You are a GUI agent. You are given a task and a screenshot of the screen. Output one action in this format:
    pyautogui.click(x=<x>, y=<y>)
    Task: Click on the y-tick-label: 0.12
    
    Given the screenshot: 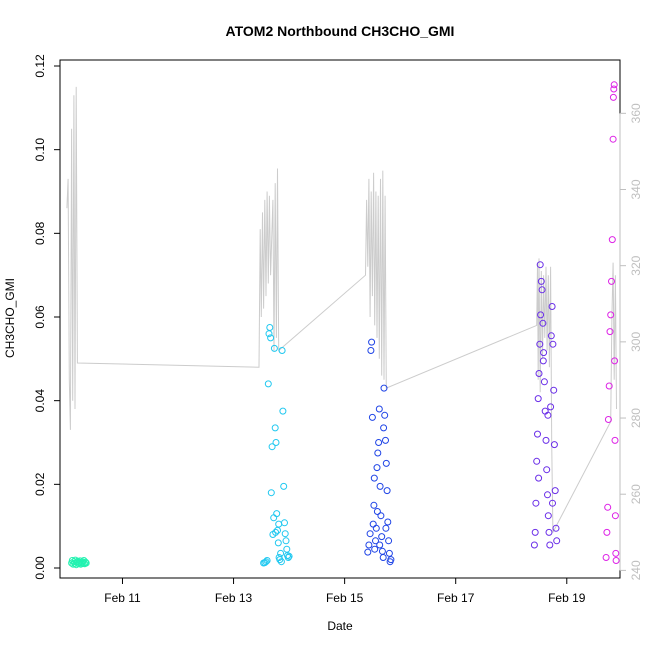 What is the action you would take?
    pyautogui.click(x=40, y=66)
    